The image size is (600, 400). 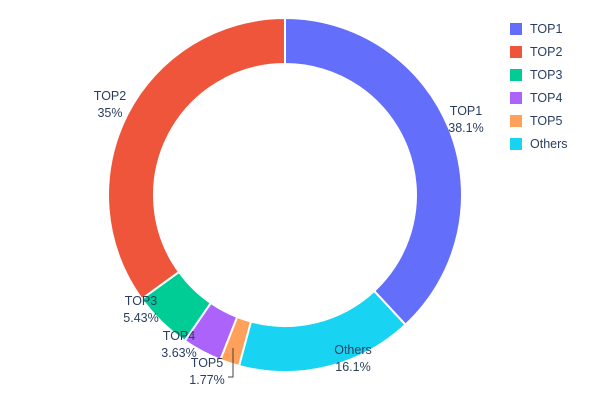 I want to click on slice-label-name: TOP3, so click(x=141, y=301).